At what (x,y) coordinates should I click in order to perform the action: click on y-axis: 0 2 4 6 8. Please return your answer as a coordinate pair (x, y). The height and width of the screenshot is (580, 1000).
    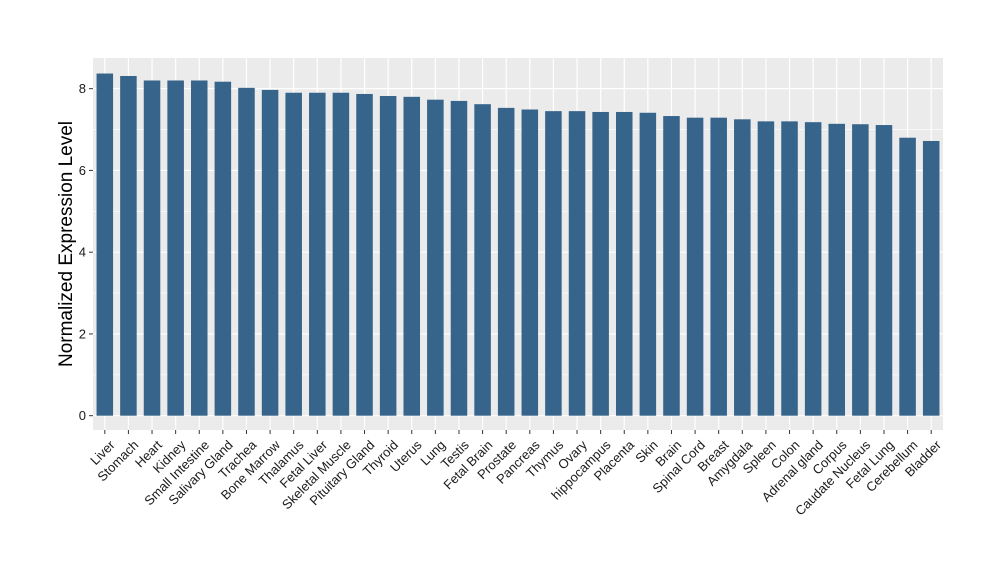
    Looking at the image, I should click on (86, 252).